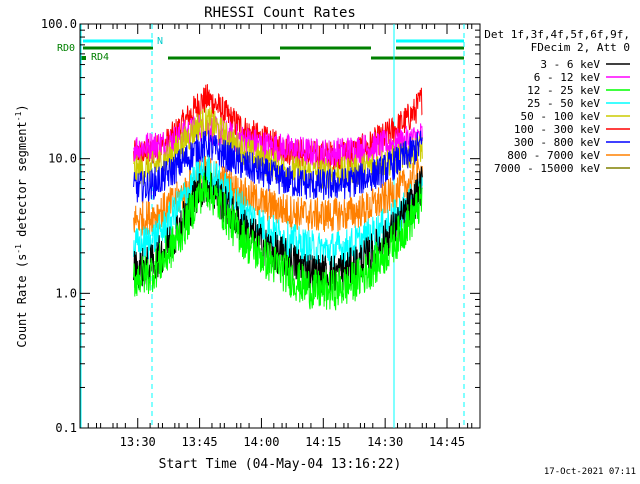  Describe the element at coordinates (557, 142) in the screenshot. I see `legend-entry-label: 300 - 800 keV` at that location.